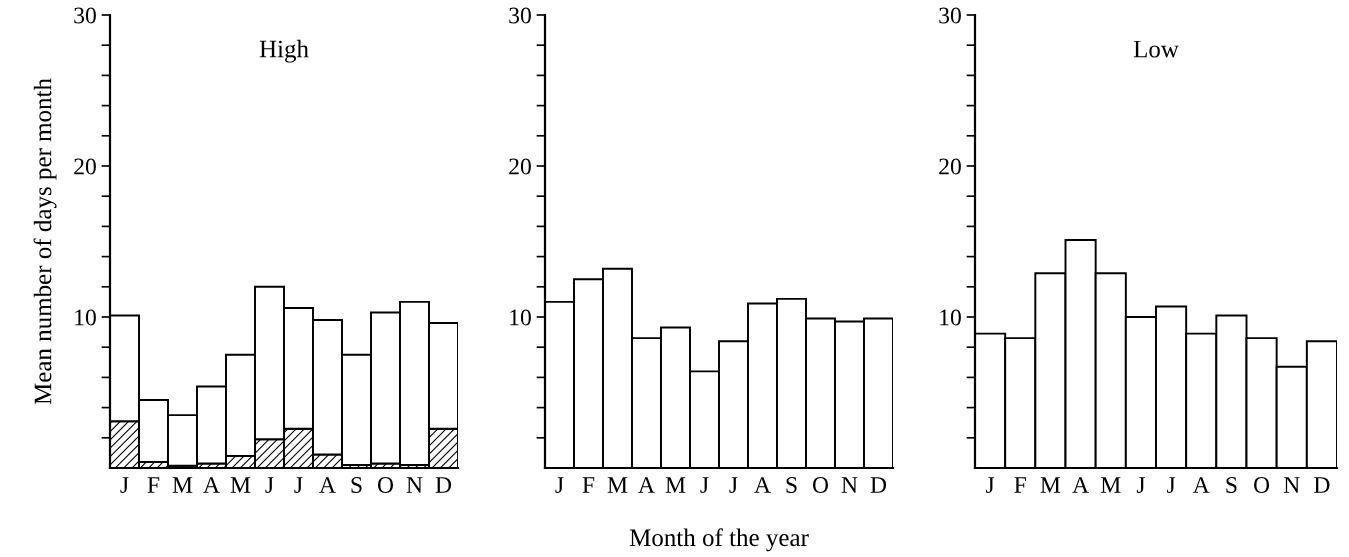 This screenshot has height=557, width=1349. What do you see at coordinates (719, 540) in the screenshot?
I see `x-axis-title: Month of the year` at bounding box center [719, 540].